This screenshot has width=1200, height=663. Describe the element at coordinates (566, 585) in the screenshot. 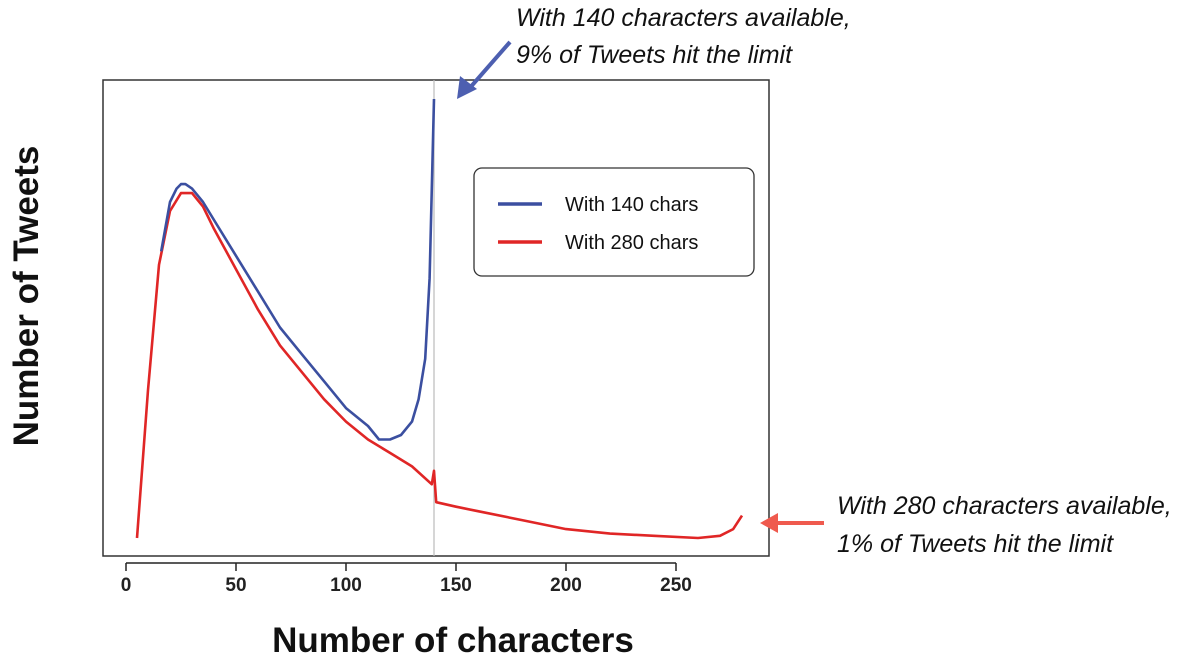

I see `x-tick-label-200: 200` at that location.